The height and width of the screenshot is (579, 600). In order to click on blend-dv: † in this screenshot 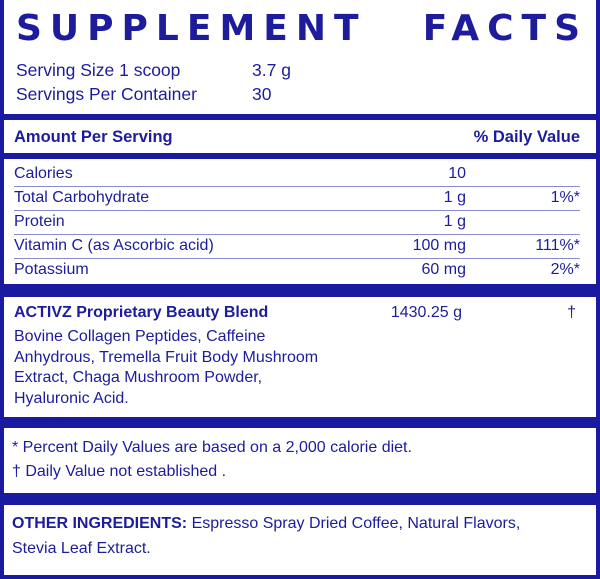, I will do `click(571, 312)`.